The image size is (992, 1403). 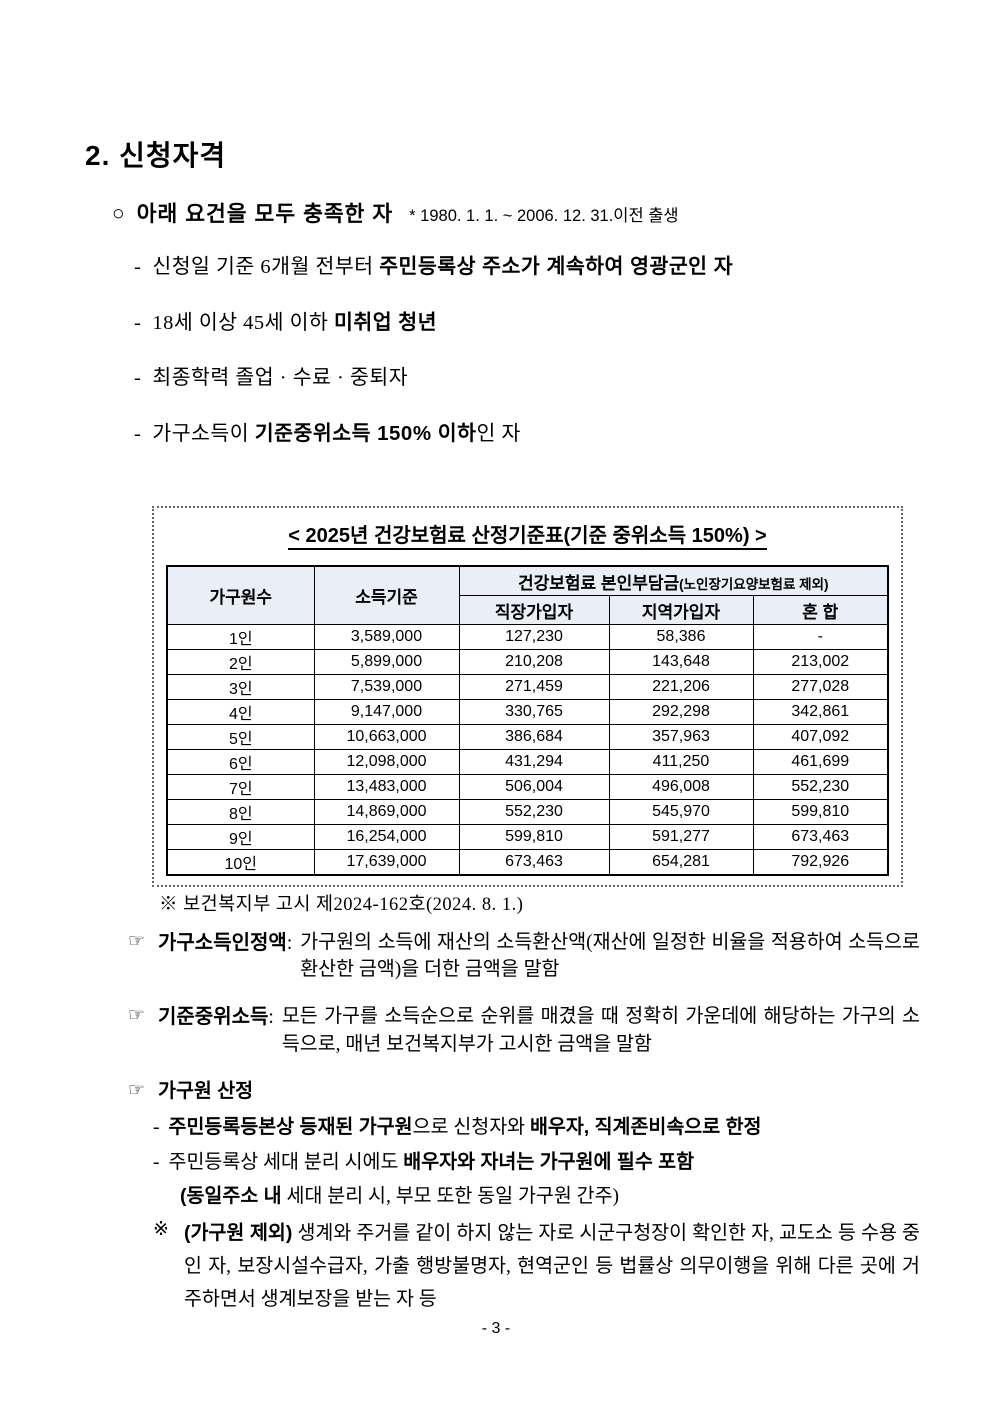 I want to click on table-cell: 17,639,000, so click(x=386, y=862).